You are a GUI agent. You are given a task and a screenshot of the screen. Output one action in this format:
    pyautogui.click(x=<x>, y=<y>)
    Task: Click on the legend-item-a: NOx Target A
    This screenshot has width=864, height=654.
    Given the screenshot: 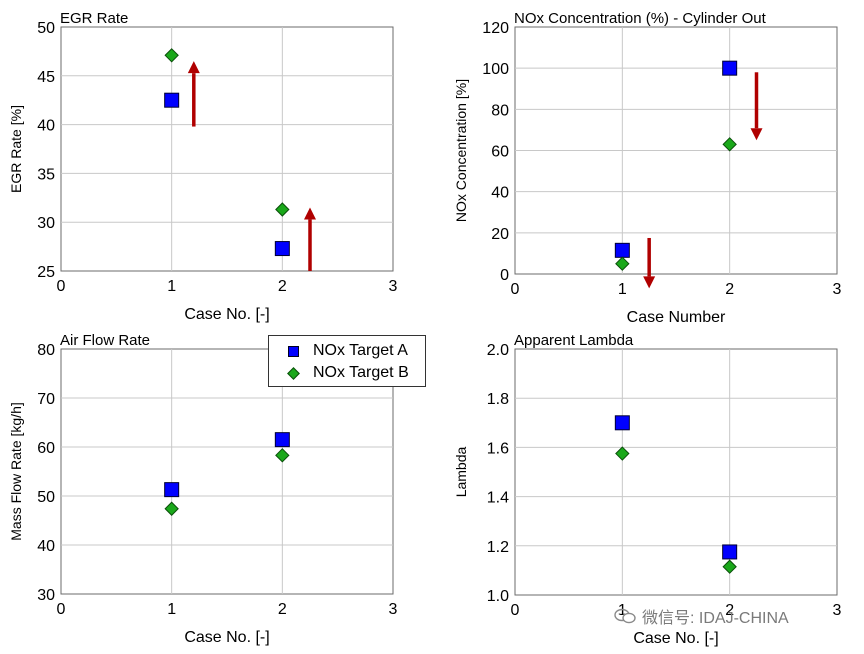 What is the action you would take?
    pyautogui.click(x=345, y=351)
    